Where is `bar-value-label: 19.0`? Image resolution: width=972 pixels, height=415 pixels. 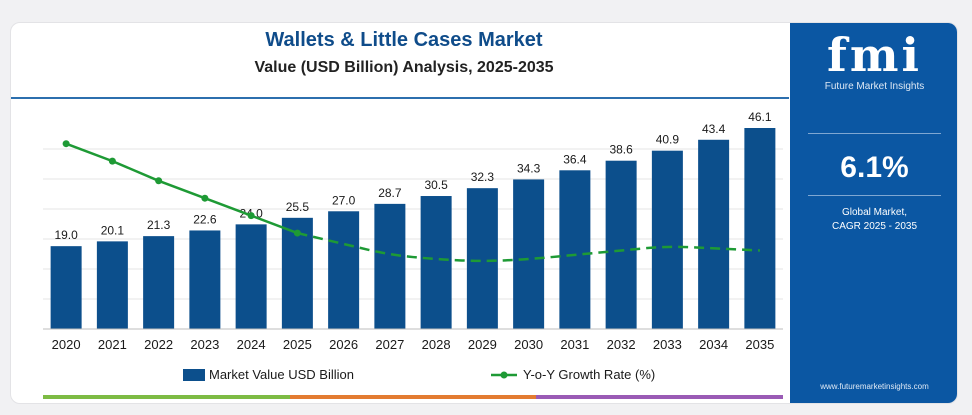 bar-value-label: 19.0 is located at coordinates (66, 235).